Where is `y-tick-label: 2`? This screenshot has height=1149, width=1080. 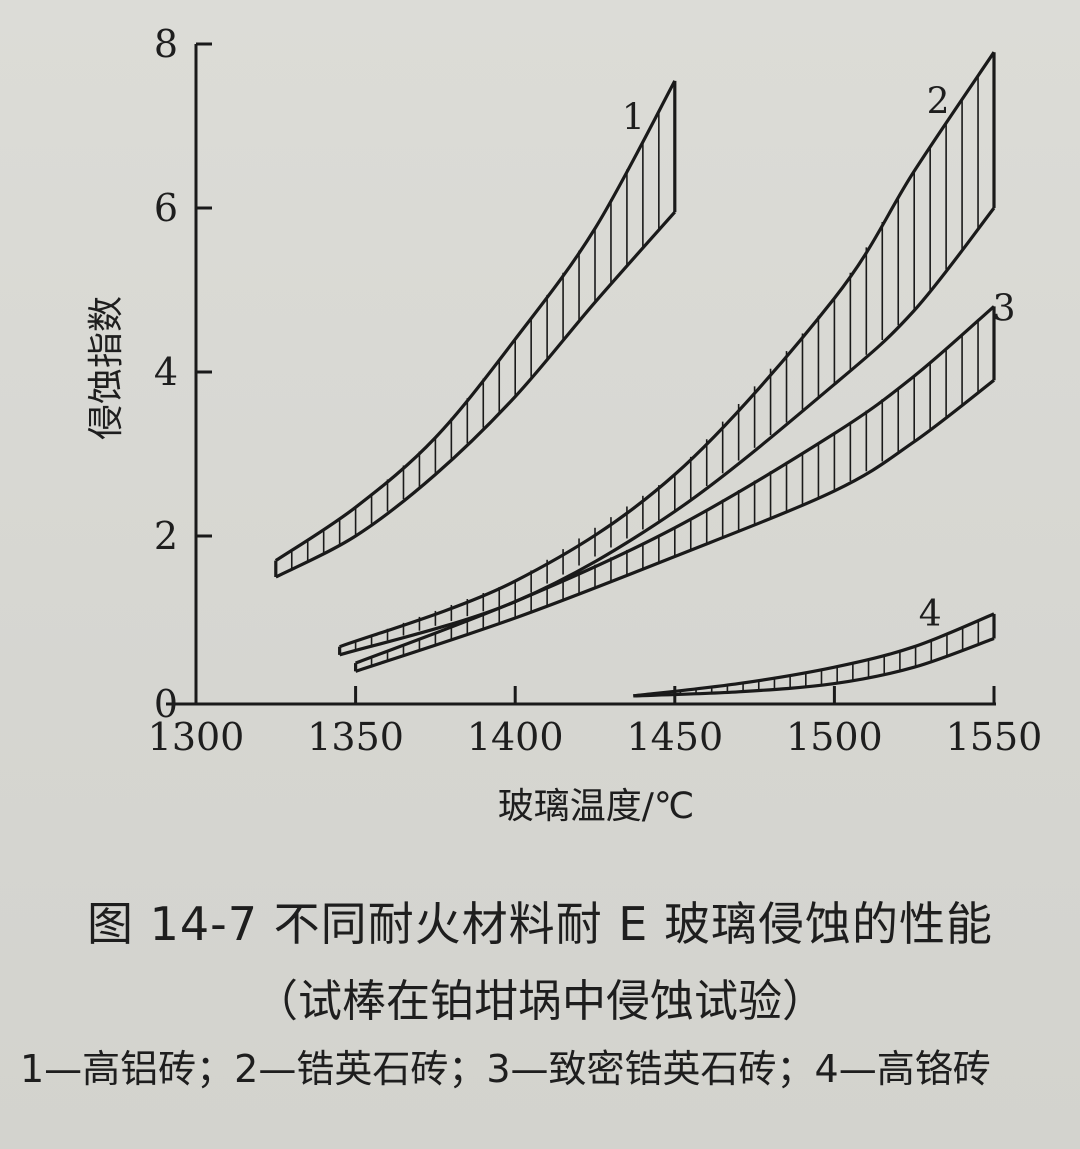
y-tick-label: 2 is located at coordinates (166, 536).